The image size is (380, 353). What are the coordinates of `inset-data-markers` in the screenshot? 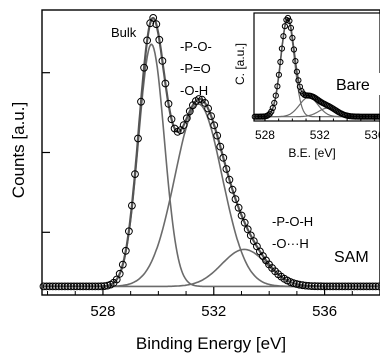 It's located at (315, 67).